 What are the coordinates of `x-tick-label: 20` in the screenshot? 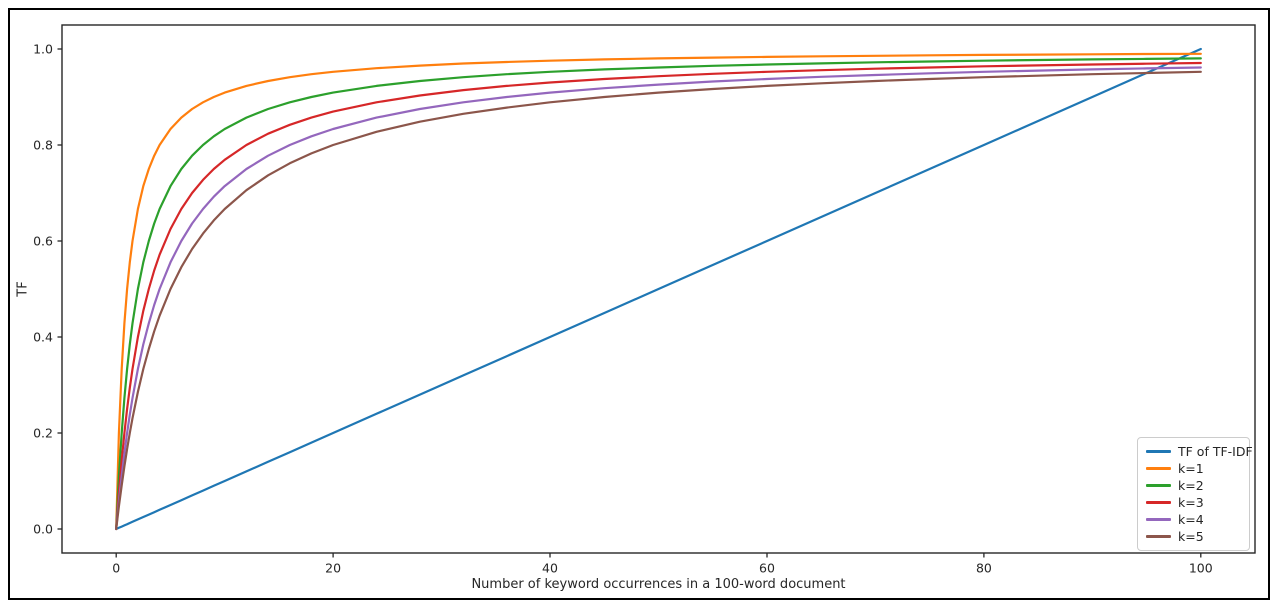 It's located at (333, 568).